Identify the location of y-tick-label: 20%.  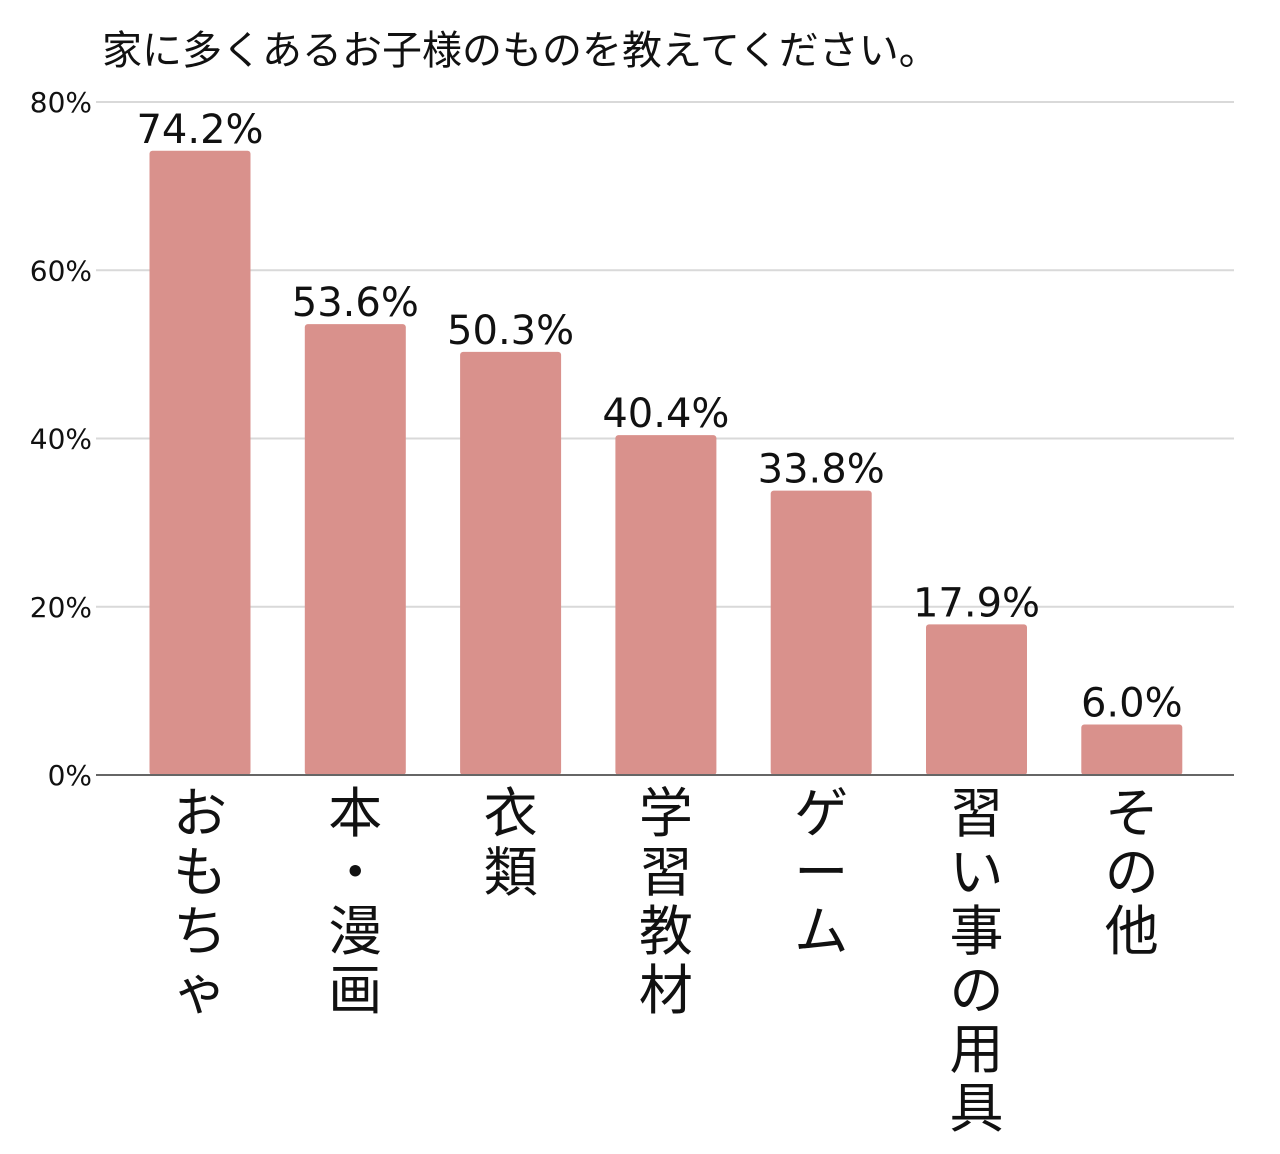
(61, 607).